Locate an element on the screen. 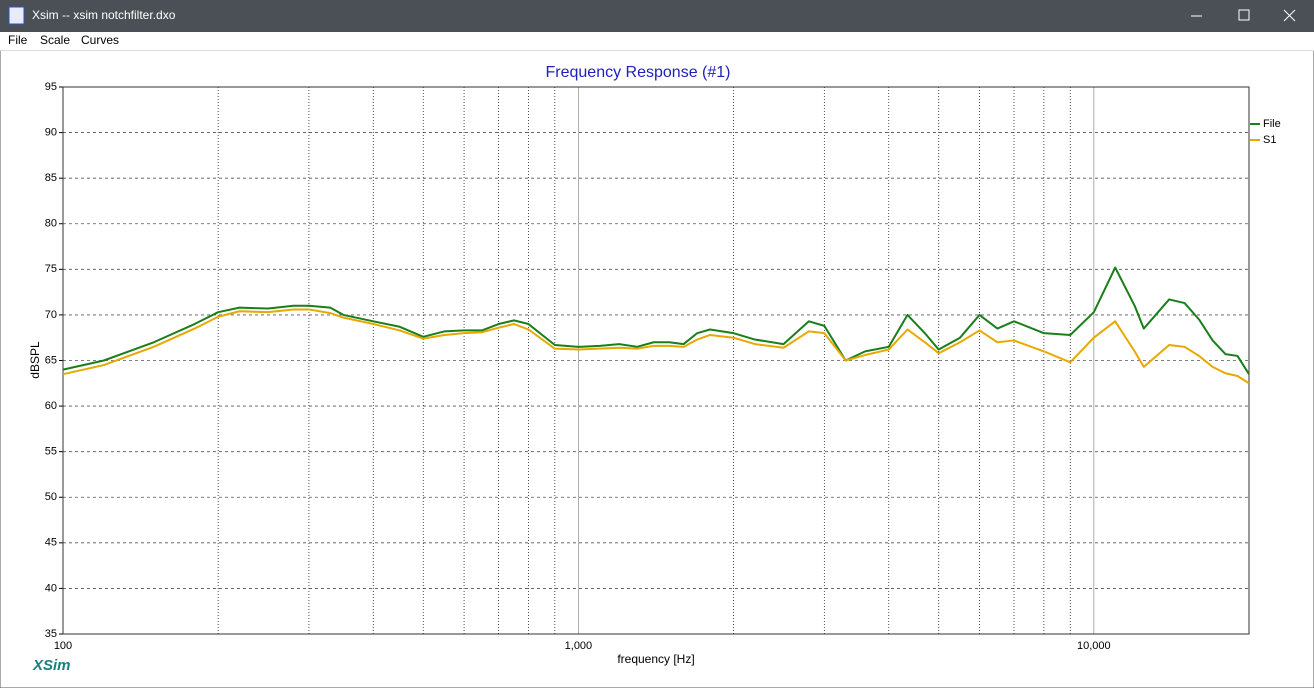 This screenshot has width=1314, height=688. y-tick-label: 60 is located at coordinates (51, 406).